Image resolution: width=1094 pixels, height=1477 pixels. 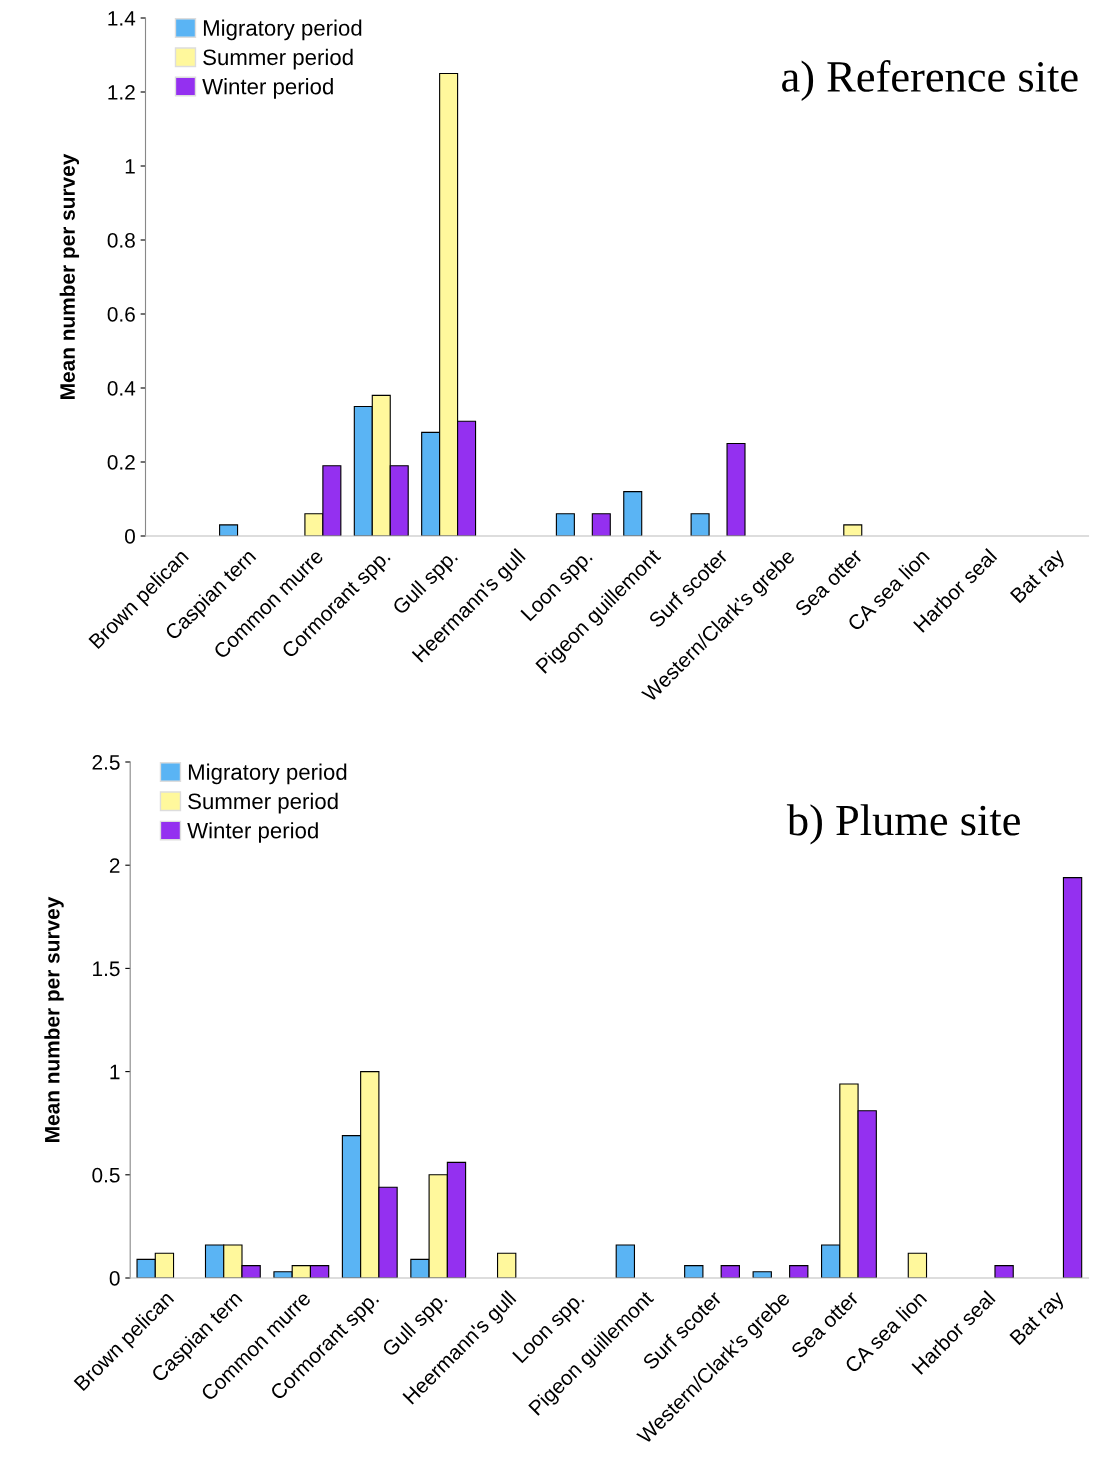 What do you see at coordinates (106, 969) in the screenshot?
I see `y-tick-label: 1.5` at bounding box center [106, 969].